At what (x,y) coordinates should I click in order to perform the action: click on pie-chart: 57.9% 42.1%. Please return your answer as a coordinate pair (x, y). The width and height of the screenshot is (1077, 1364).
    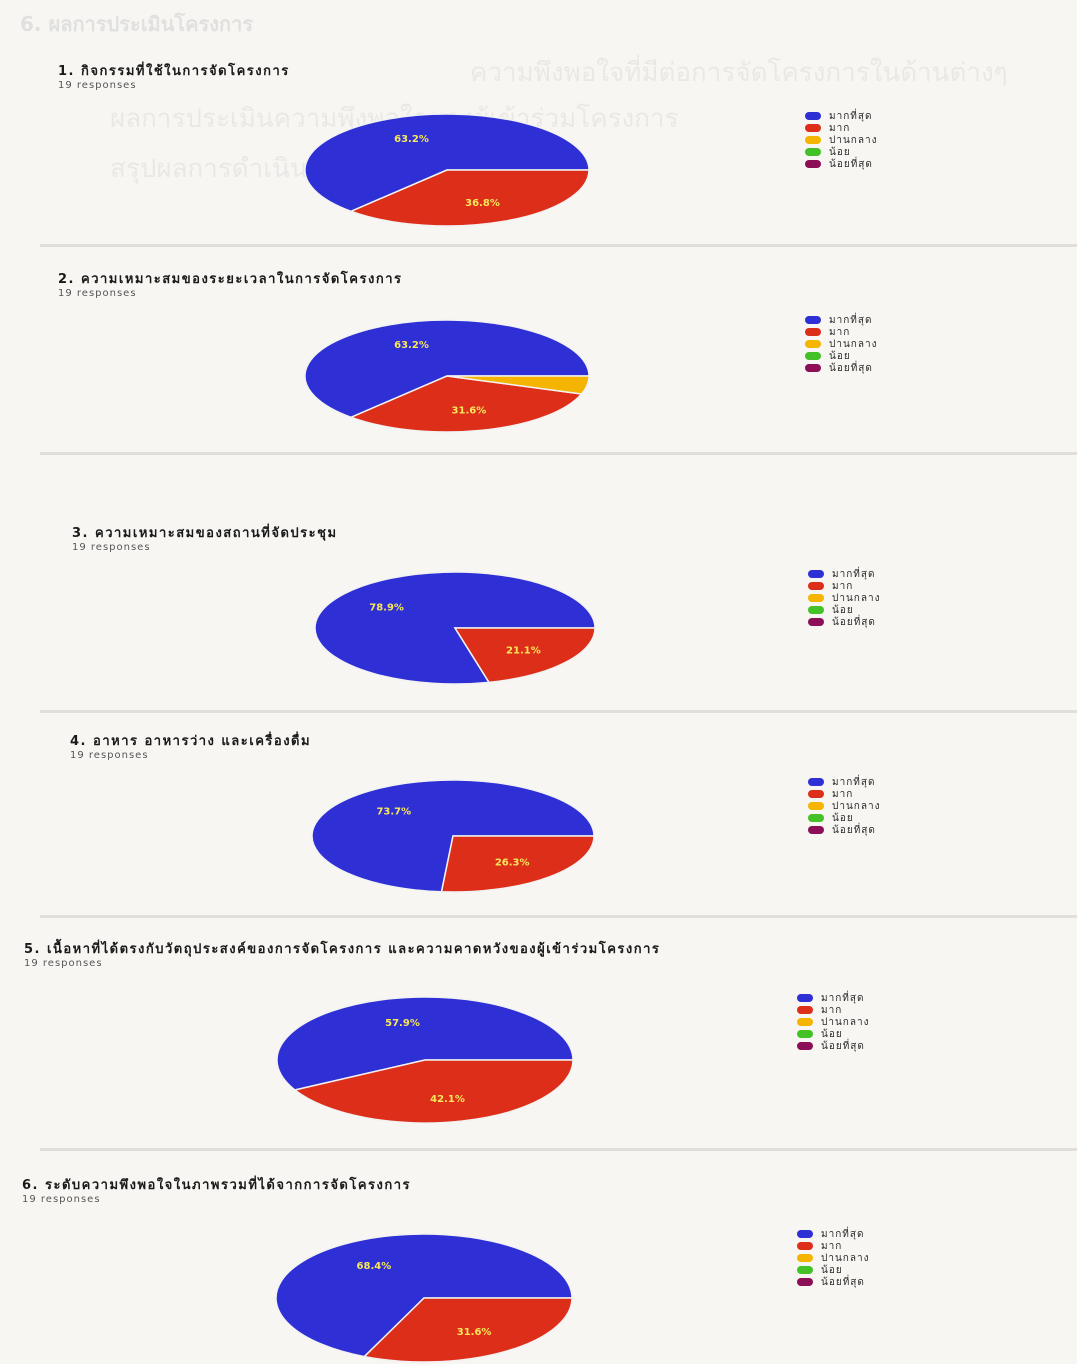
    Looking at the image, I should click on (425, 1060).